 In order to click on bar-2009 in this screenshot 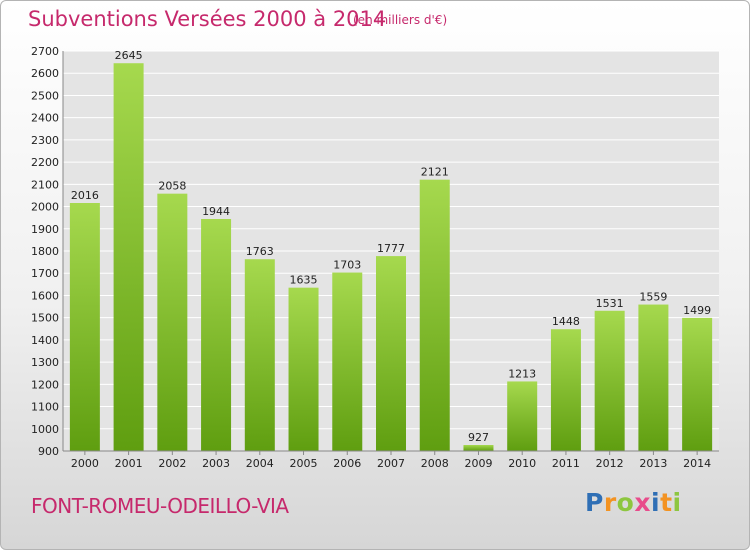, I will do `click(478, 448)`.